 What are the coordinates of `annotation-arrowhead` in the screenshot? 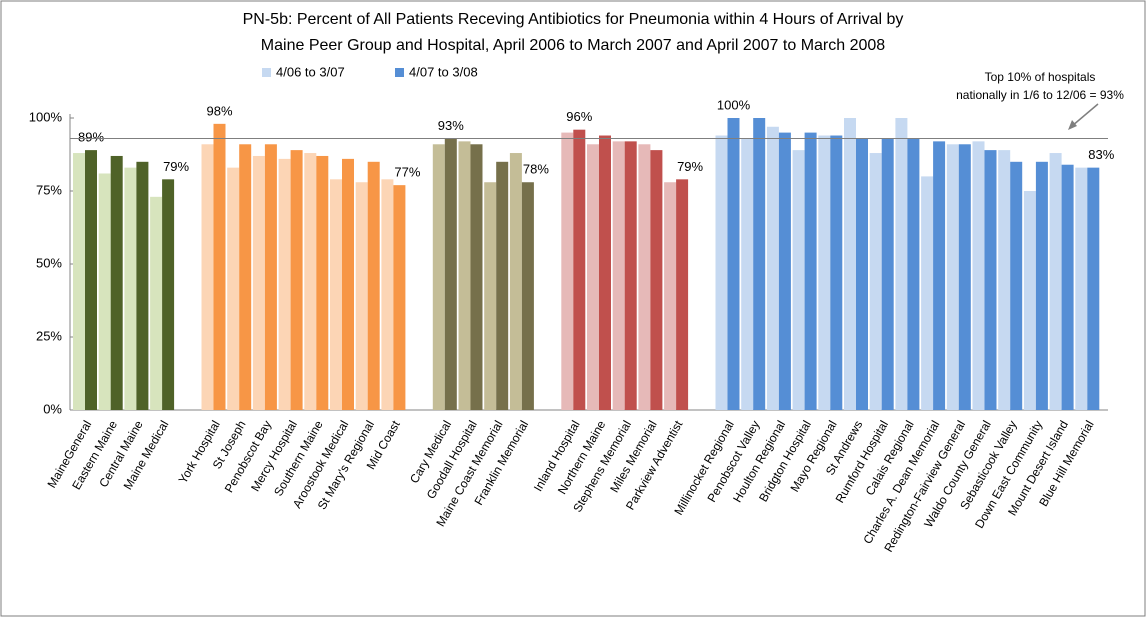 It's located at (1072, 125).